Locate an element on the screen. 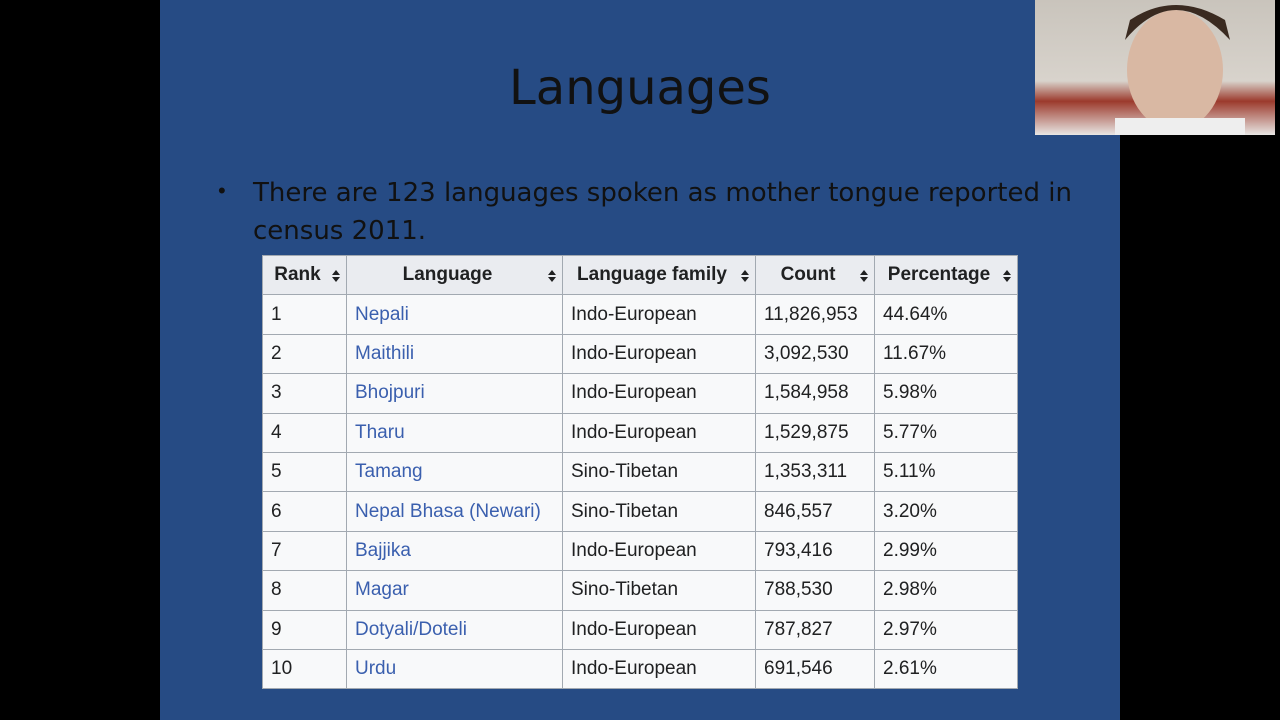 This screenshot has height=720, width=1280. column-header: Rank is located at coordinates (304, 275).